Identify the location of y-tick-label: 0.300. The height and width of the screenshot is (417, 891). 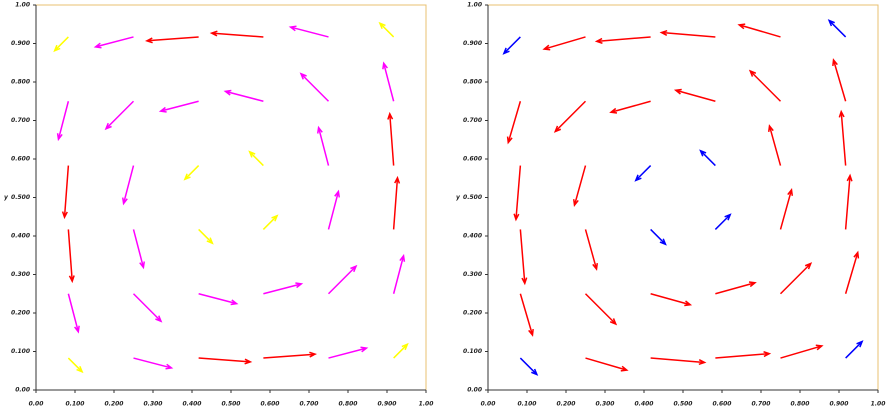
(472, 274).